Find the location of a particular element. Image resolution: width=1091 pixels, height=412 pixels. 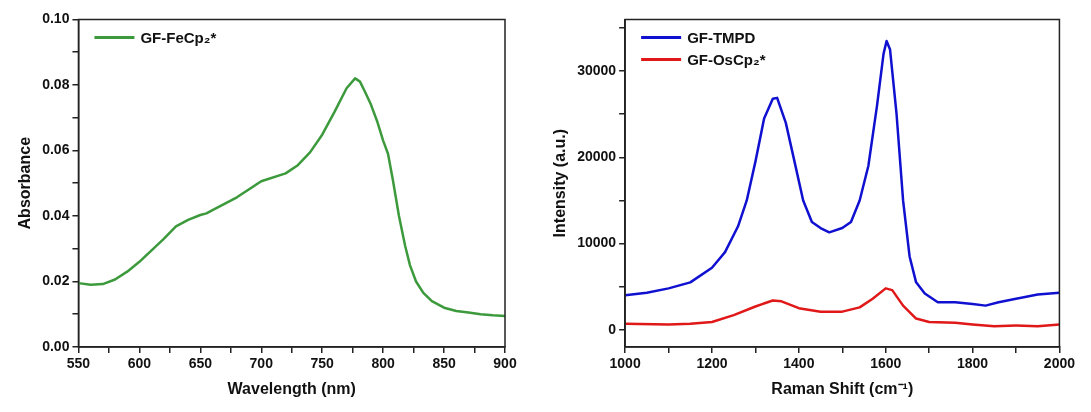

x-axis-title: Raman Shift (cm⁻¹) is located at coordinates (842, 388).